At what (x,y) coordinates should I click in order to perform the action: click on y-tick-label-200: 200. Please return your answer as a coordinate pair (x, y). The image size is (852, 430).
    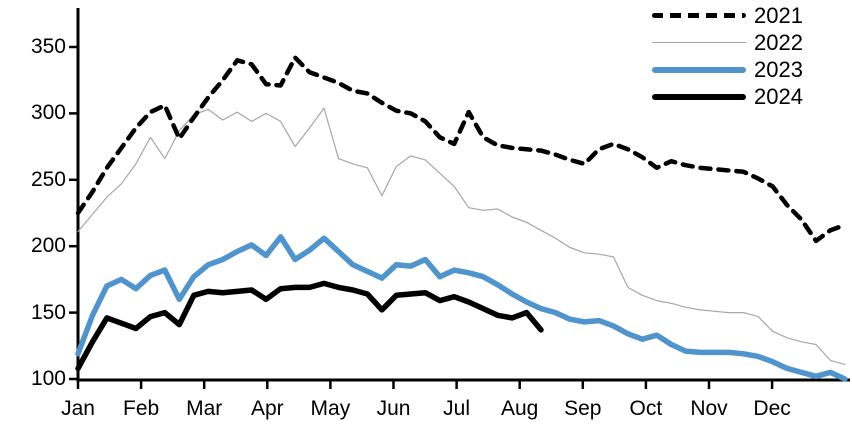
    Looking at the image, I should click on (48, 246).